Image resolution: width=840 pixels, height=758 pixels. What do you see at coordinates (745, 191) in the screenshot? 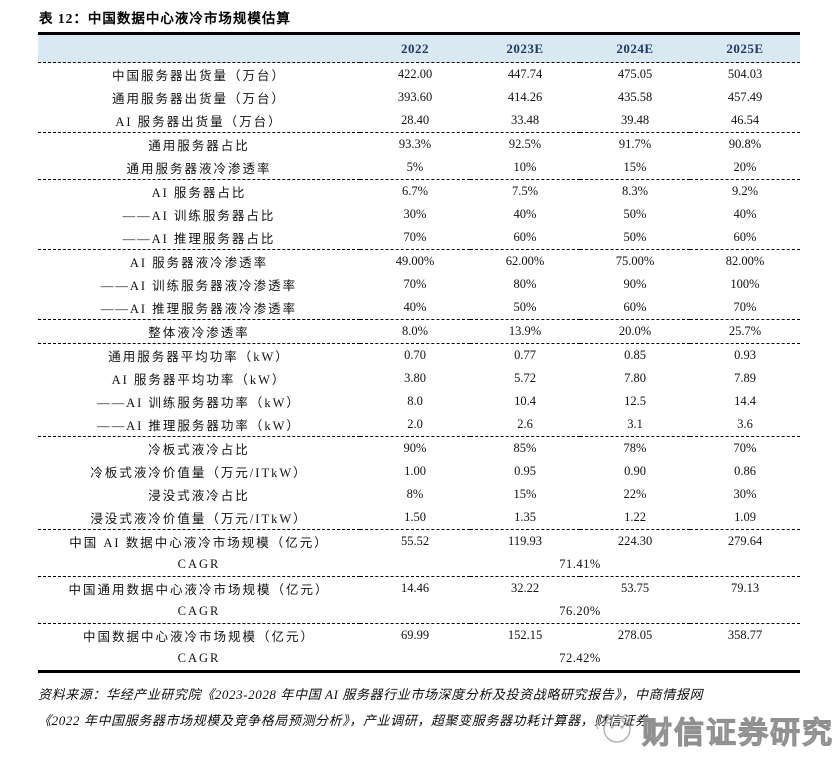
I see `cell-value: 9.2%` at bounding box center [745, 191].